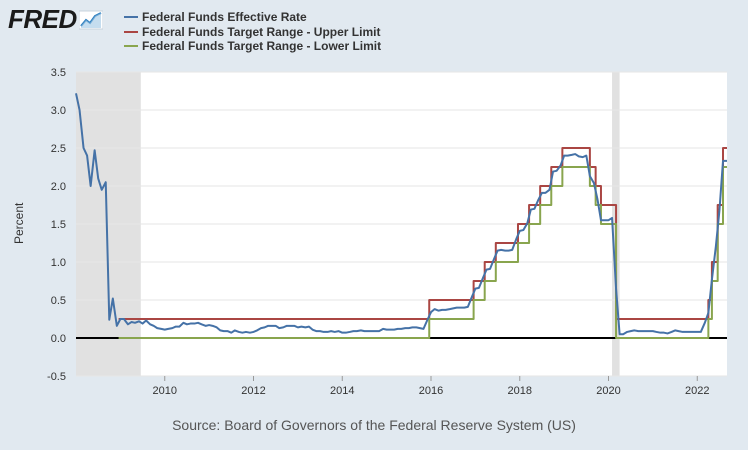 This screenshot has width=748, height=450. I want to click on x-tick-label: 2018, so click(520, 391).